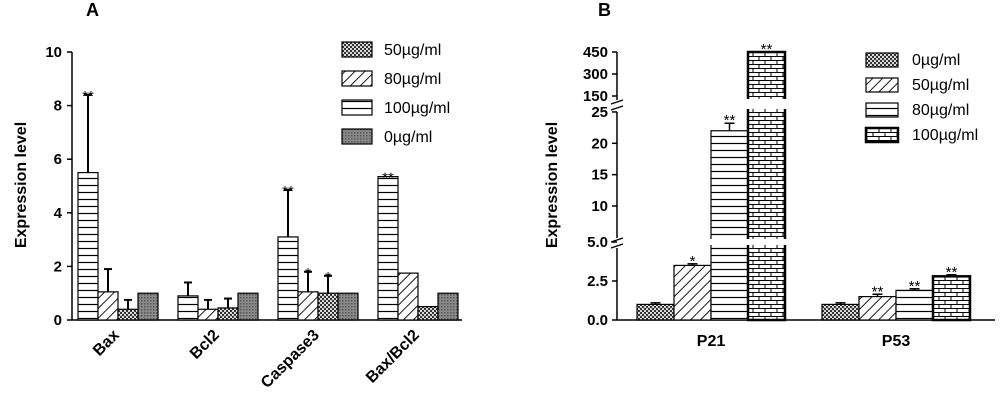 This screenshot has width=1000, height=409. Describe the element at coordinates (21, 185) in the screenshot. I see `panel-a-y-axis-label: Expression level` at that location.